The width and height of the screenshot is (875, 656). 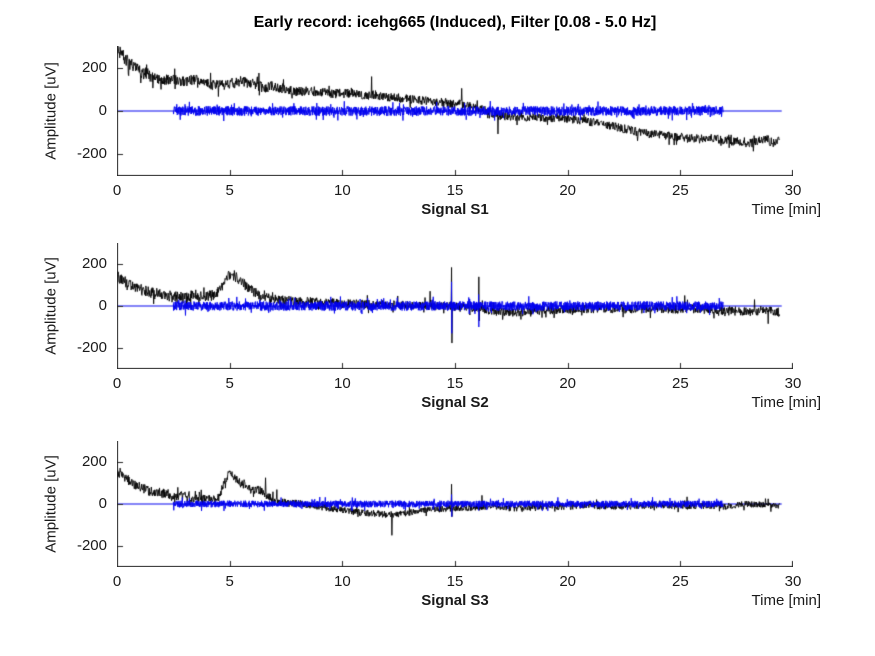 What do you see at coordinates (455, 209) in the screenshot?
I see `signal-s1-label: Signal S1` at bounding box center [455, 209].